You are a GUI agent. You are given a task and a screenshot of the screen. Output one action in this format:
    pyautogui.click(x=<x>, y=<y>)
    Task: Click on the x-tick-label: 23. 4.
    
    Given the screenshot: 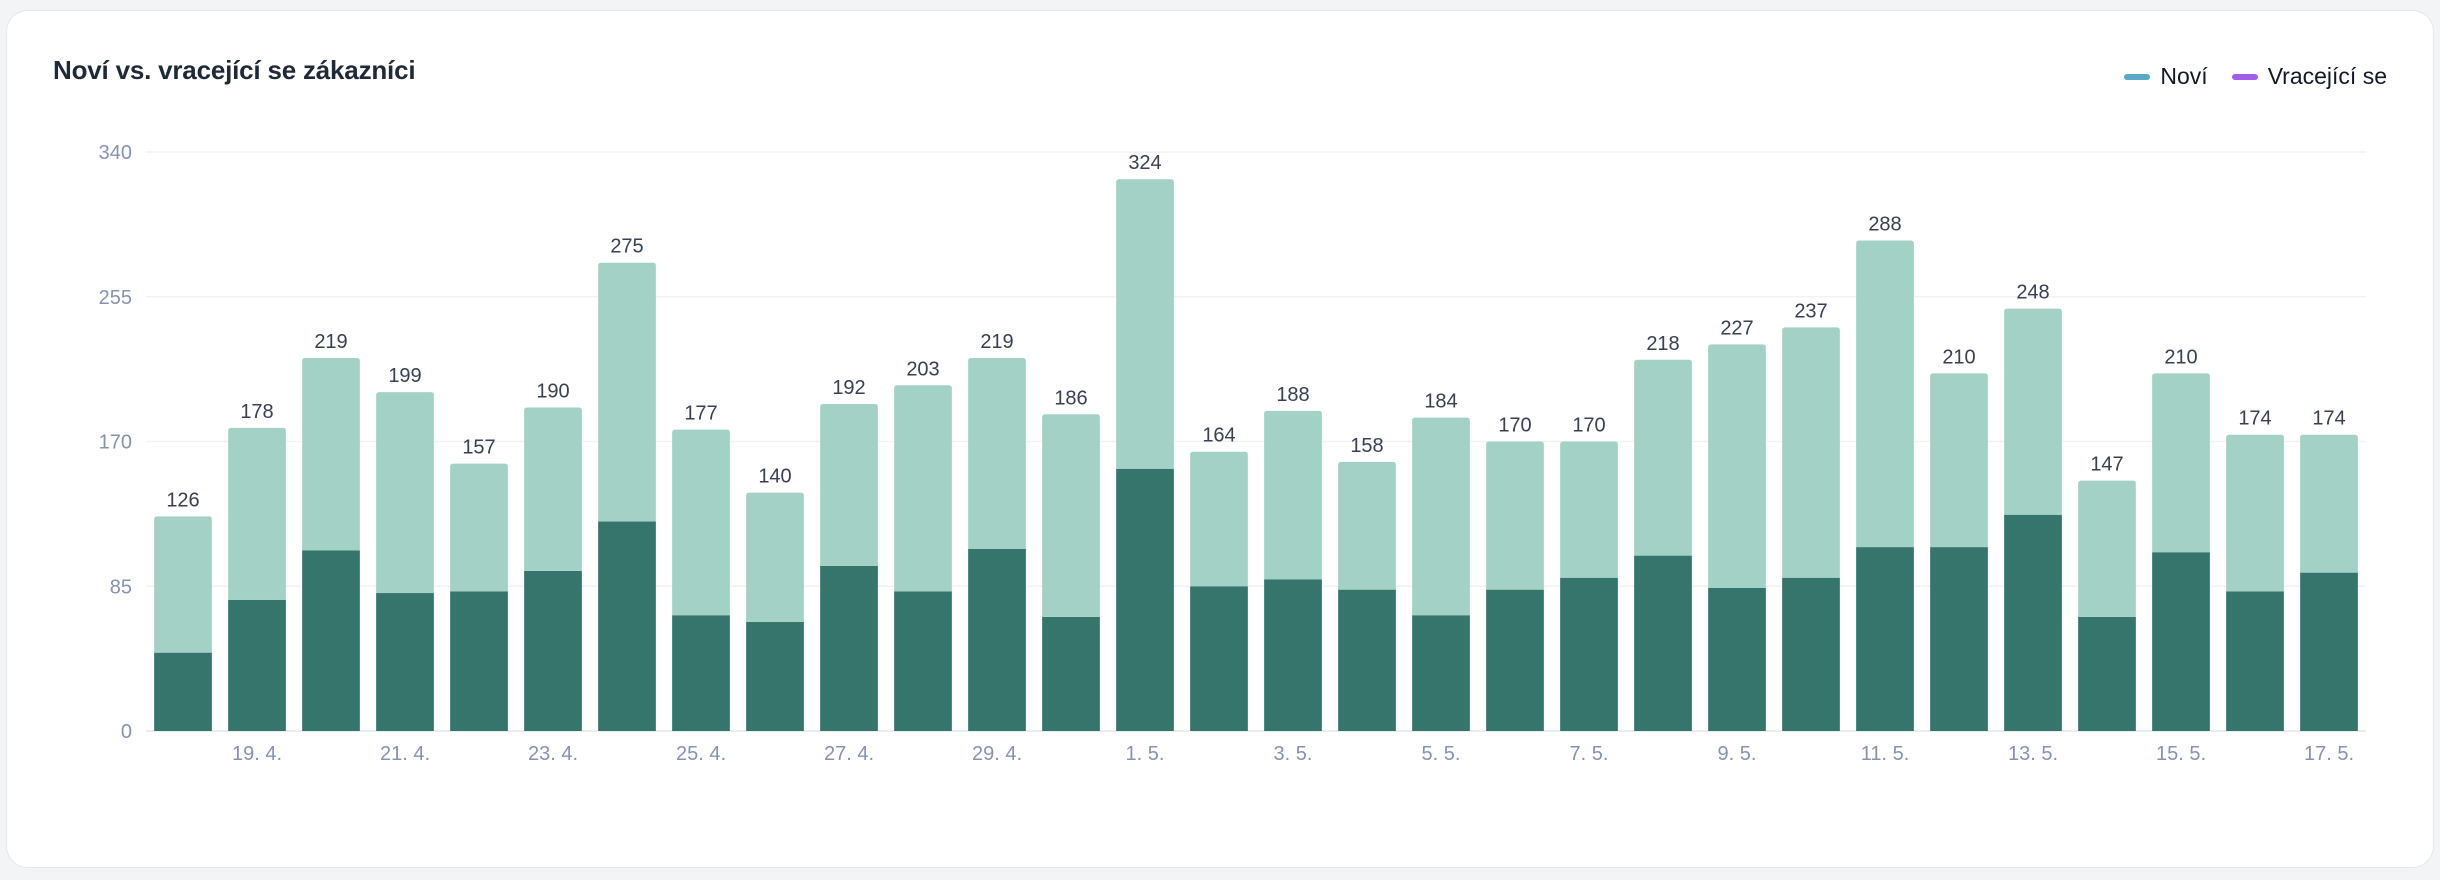 What is the action you would take?
    pyautogui.click(x=553, y=754)
    